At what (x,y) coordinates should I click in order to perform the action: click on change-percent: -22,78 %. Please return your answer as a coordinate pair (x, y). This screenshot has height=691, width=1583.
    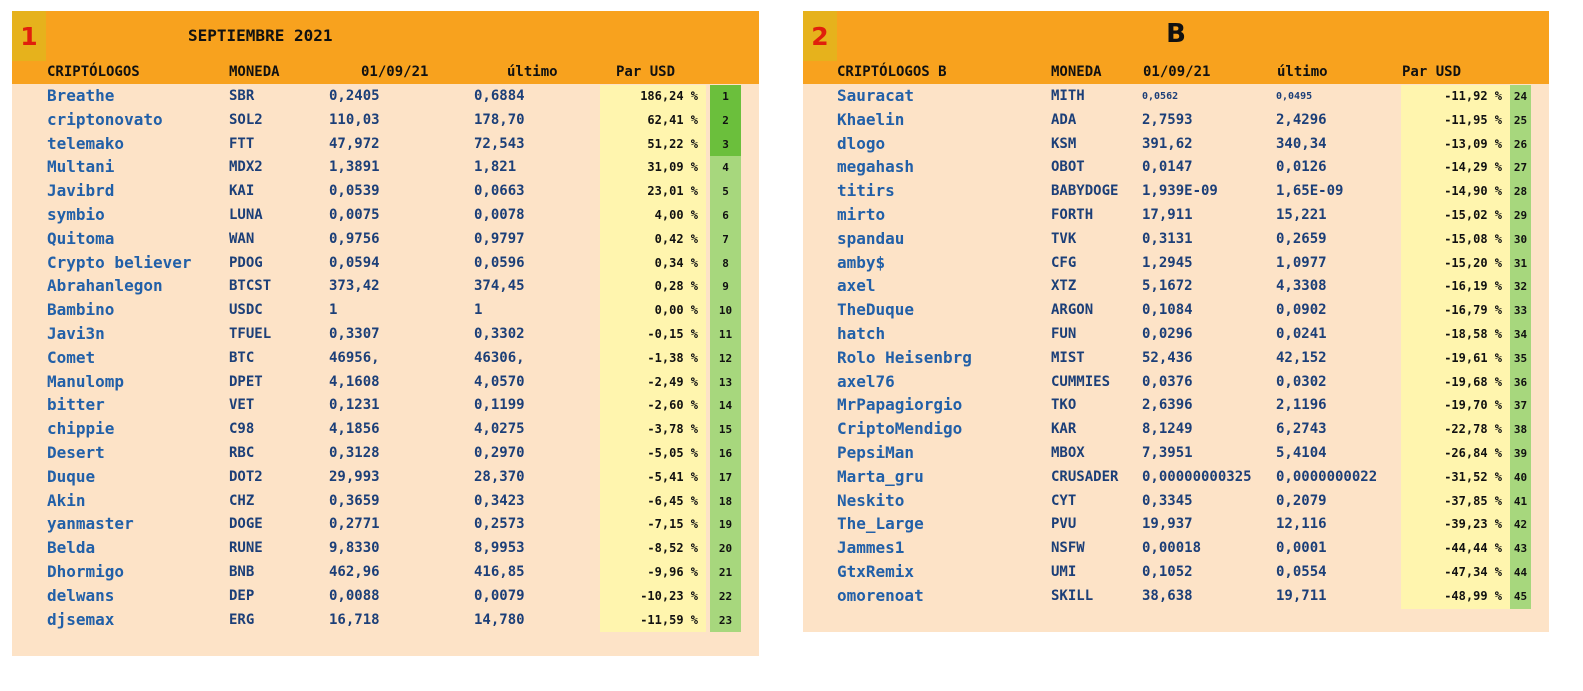
    Looking at the image, I should click on (1455, 430).